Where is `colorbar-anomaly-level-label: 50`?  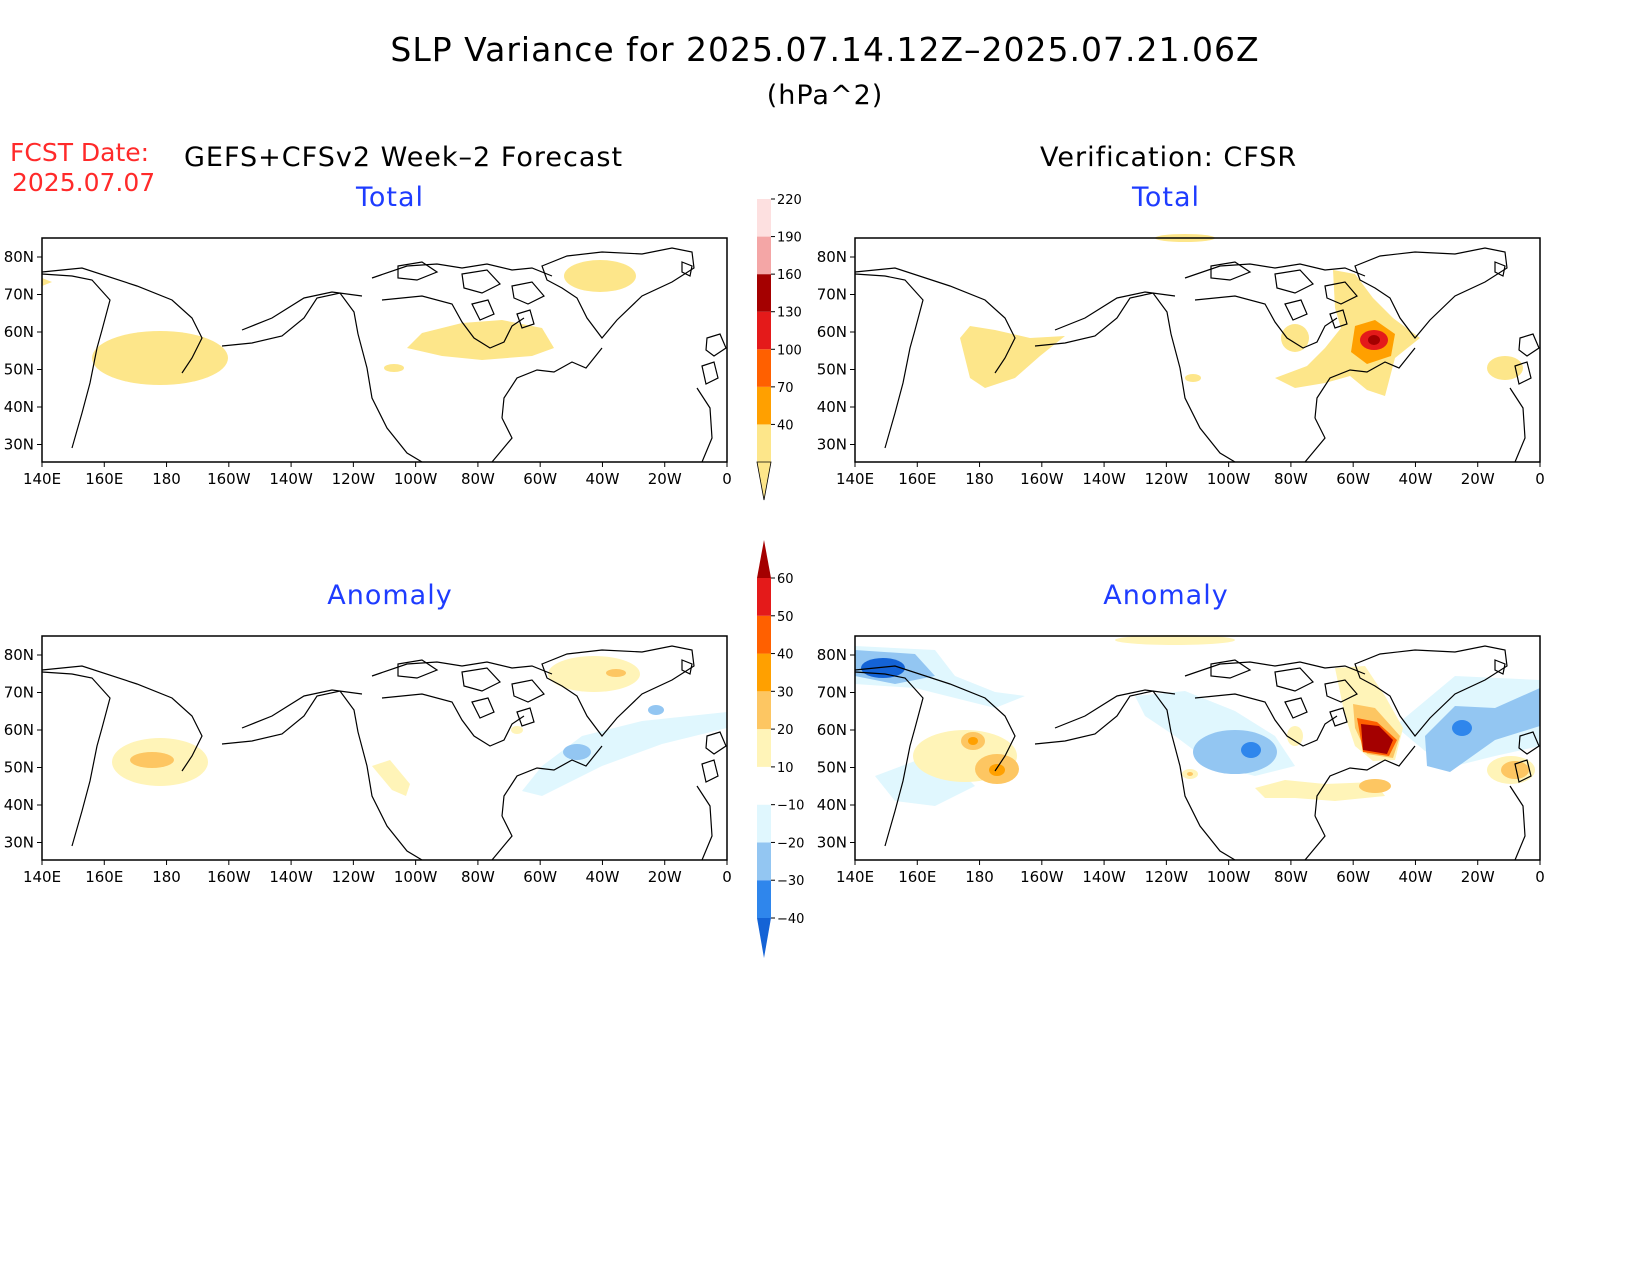
colorbar-anomaly-level-label: 50 is located at coordinates (785, 617).